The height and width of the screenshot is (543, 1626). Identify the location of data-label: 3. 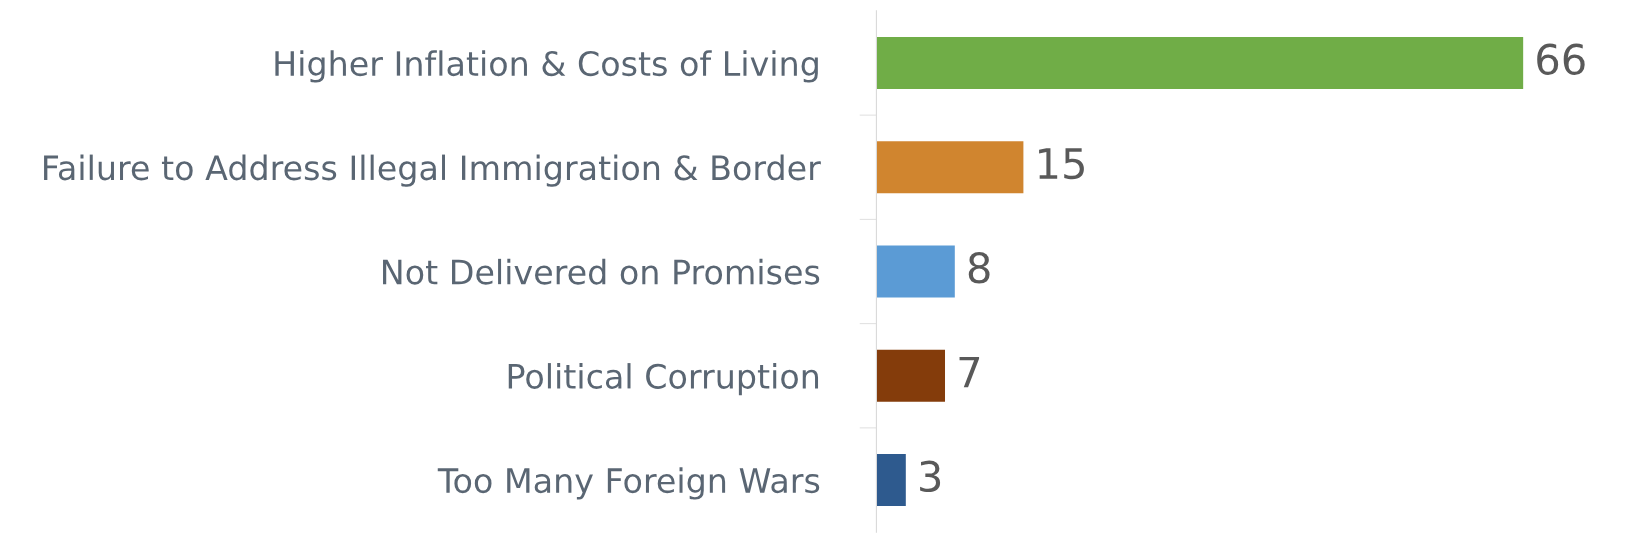
(930, 476).